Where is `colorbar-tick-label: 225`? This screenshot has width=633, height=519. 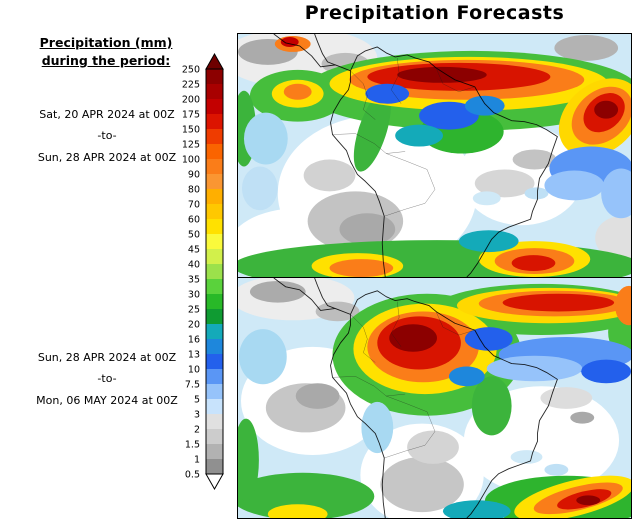
colorbar-tick-label: 225 is located at coordinates (191, 85).